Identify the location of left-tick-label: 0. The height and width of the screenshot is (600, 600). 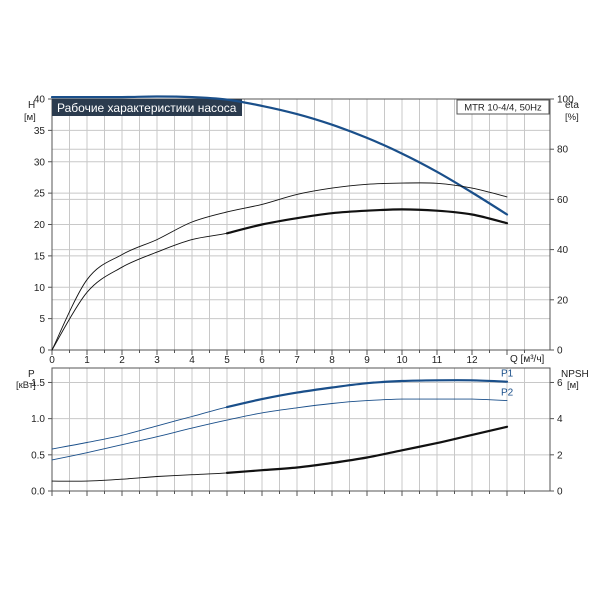
(42, 351).